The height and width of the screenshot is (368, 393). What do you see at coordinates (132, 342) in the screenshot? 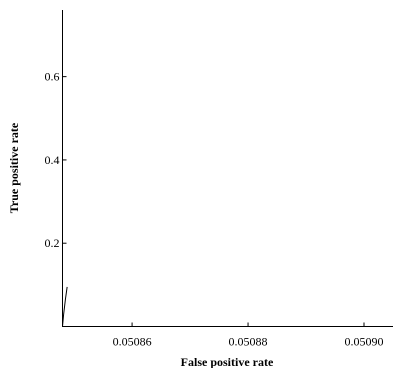
I see `x-tick-label: 0.05086` at bounding box center [132, 342].